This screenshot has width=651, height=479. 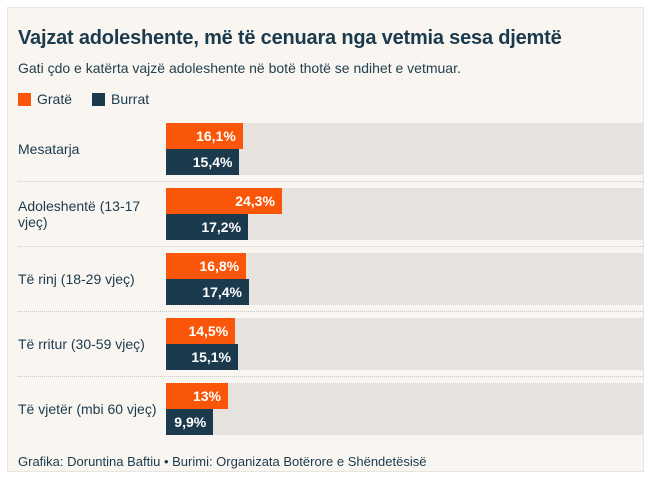 What do you see at coordinates (206, 396) in the screenshot?
I see `bar-value-label: 13%` at bounding box center [206, 396].